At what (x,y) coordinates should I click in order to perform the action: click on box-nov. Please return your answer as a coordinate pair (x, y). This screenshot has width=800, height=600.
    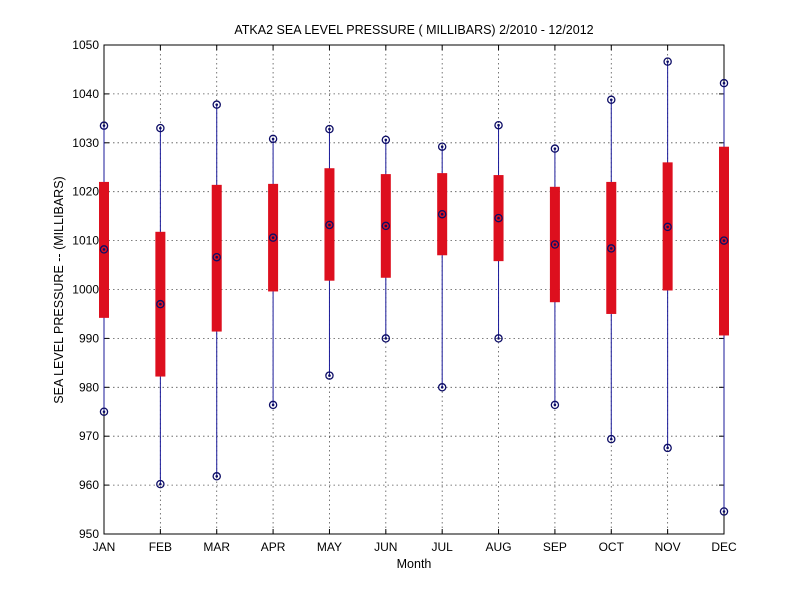
    Looking at the image, I should click on (667, 255).